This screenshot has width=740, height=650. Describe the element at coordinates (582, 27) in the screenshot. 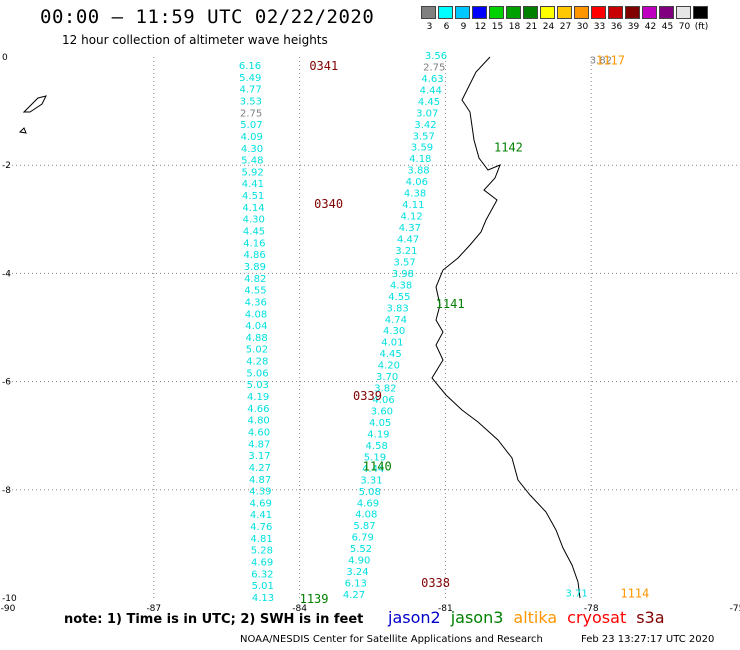

I see `legend-value: 30` at that location.